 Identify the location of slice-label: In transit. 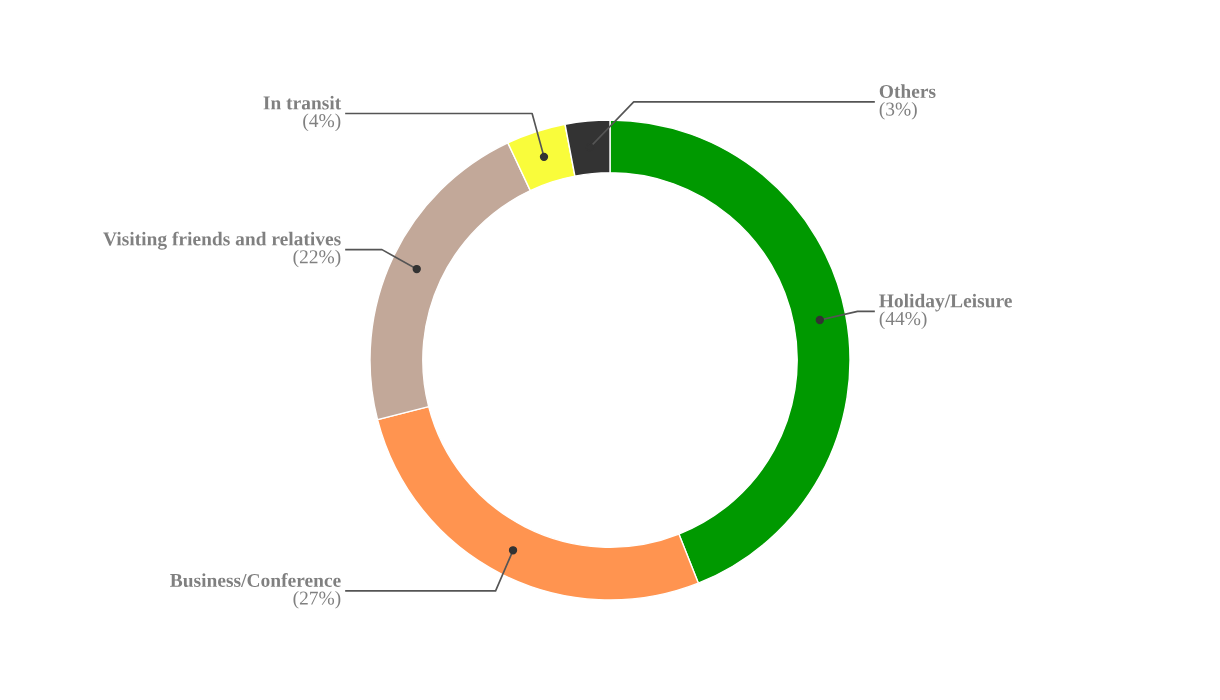
(302, 102).